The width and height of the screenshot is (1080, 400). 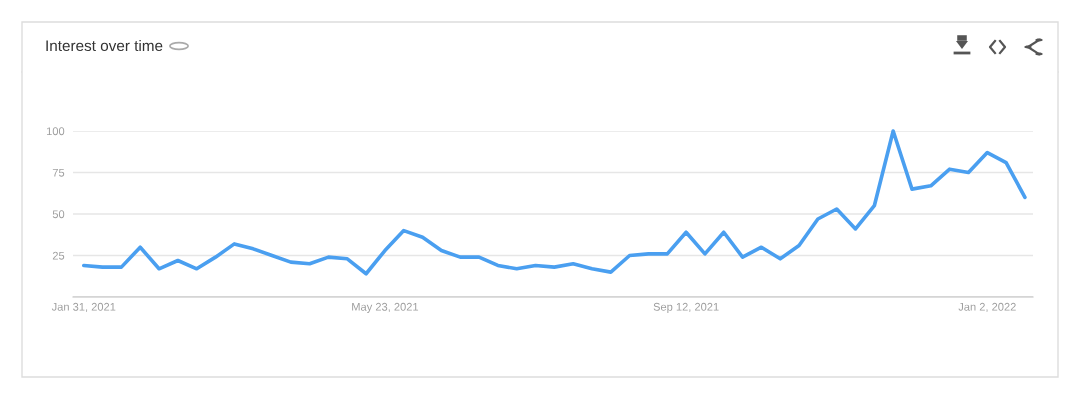 What do you see at coordinates (104, 45) in the screenshot?
I see `chart-title: Interest over time` at bounding box center [104, 45].